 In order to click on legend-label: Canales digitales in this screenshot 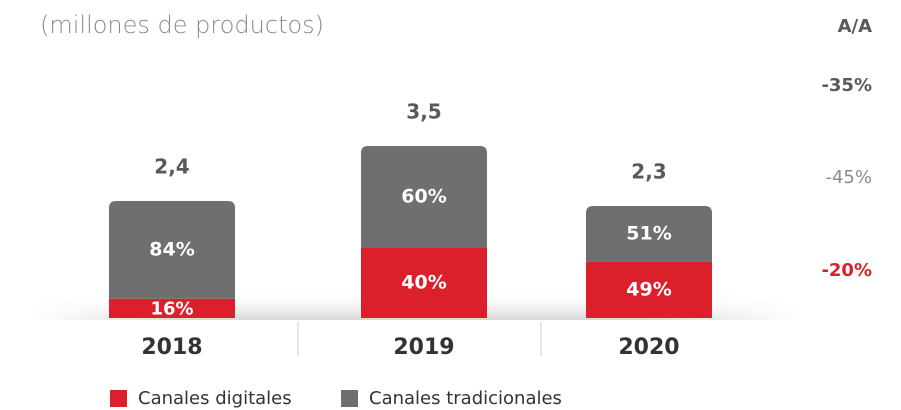, I will do `click(215, 398)`.